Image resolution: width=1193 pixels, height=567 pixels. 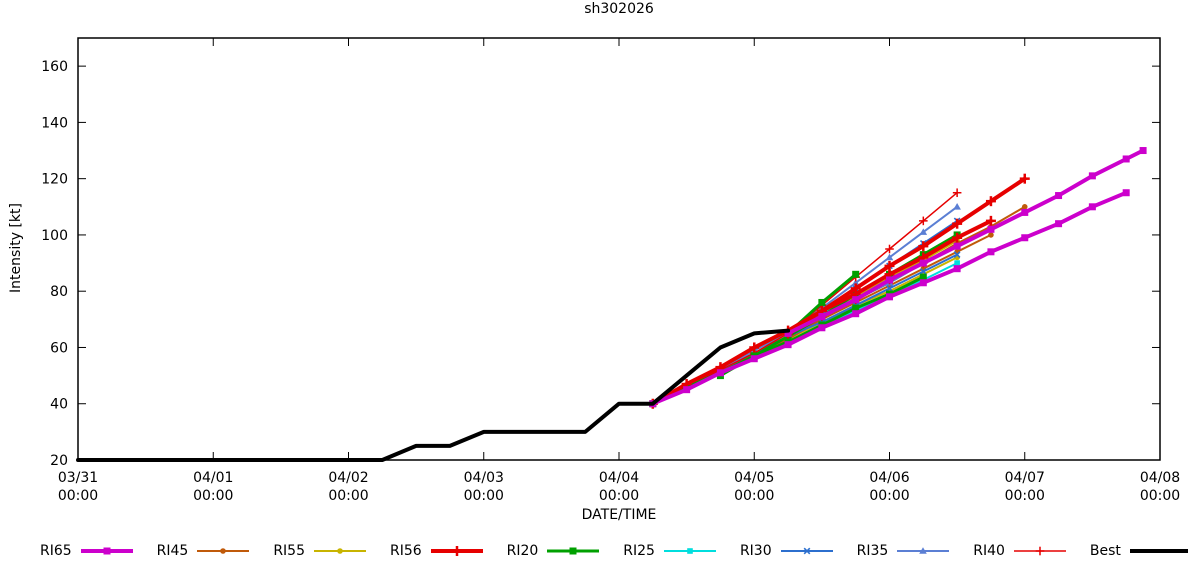 I want to click on y-tick-label: 80, so click(x=59, y=292).